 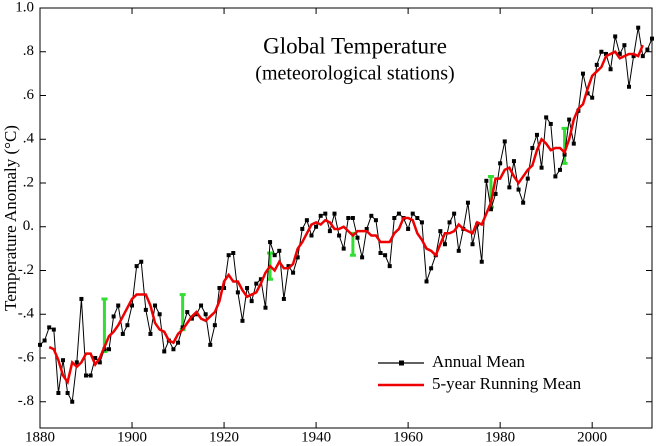 What do you see at coordinates (29, 139) in the screenshot?
I see `y-tick-label: .4` at bounding box center [29, 139].